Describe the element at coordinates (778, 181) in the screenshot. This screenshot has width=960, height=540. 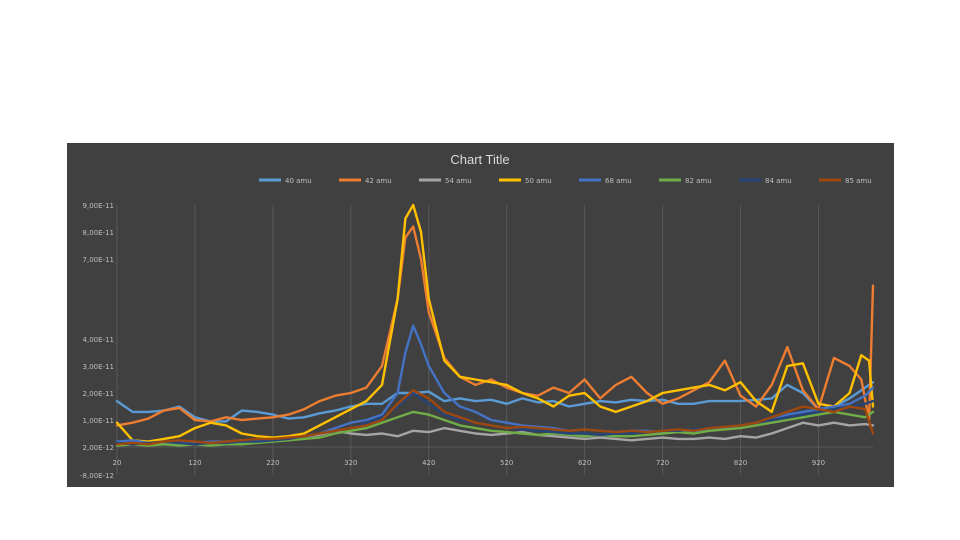
I see `legend-label: 84 amu` at that location.